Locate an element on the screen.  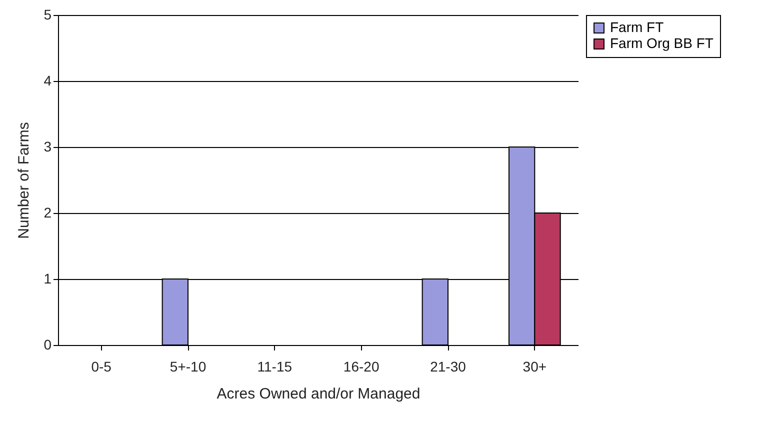
x-tick-label: 11-15 is located at coordinates (274, 366).